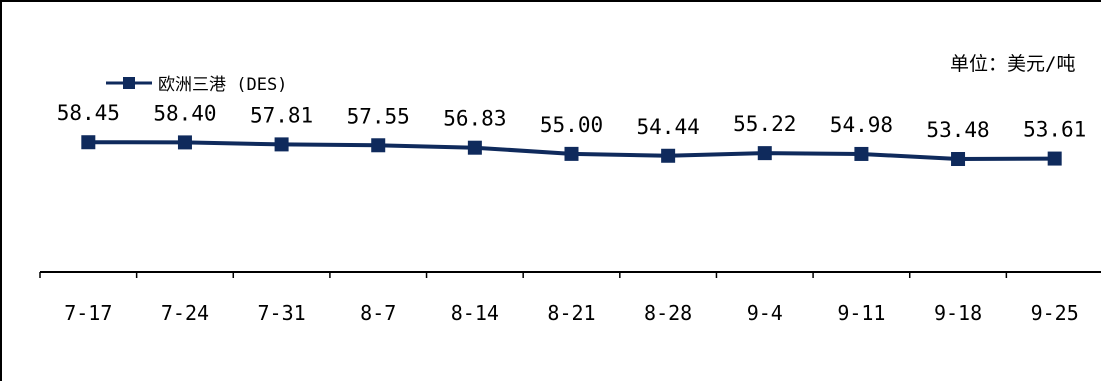 The image size is (1101, 383). I want to click on x-tick-label: 7-17, so click(88, 313).